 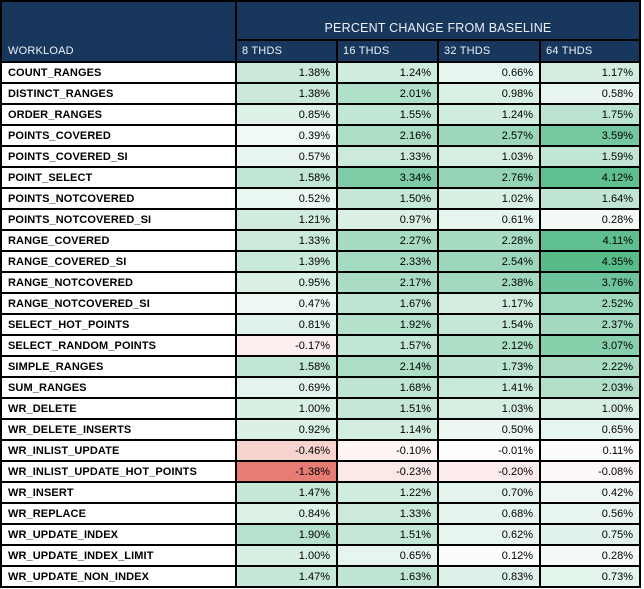 I want to click on value-cell: 0.83%, so click(x=489, y=576).